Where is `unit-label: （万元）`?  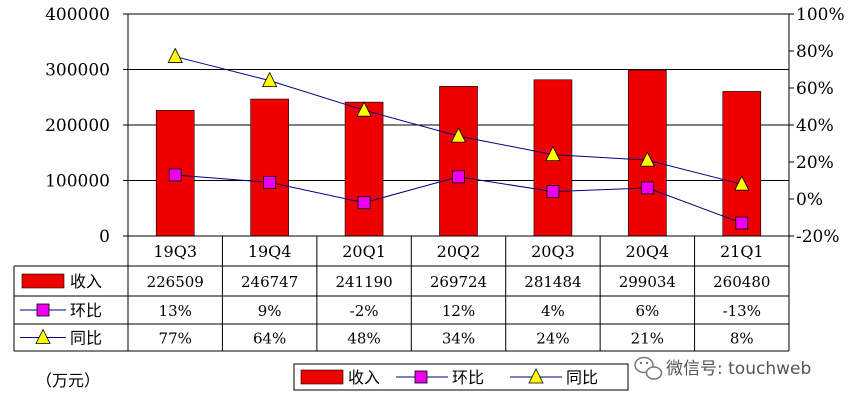
unit-label: （万元） is located at coordinates (68, 380).